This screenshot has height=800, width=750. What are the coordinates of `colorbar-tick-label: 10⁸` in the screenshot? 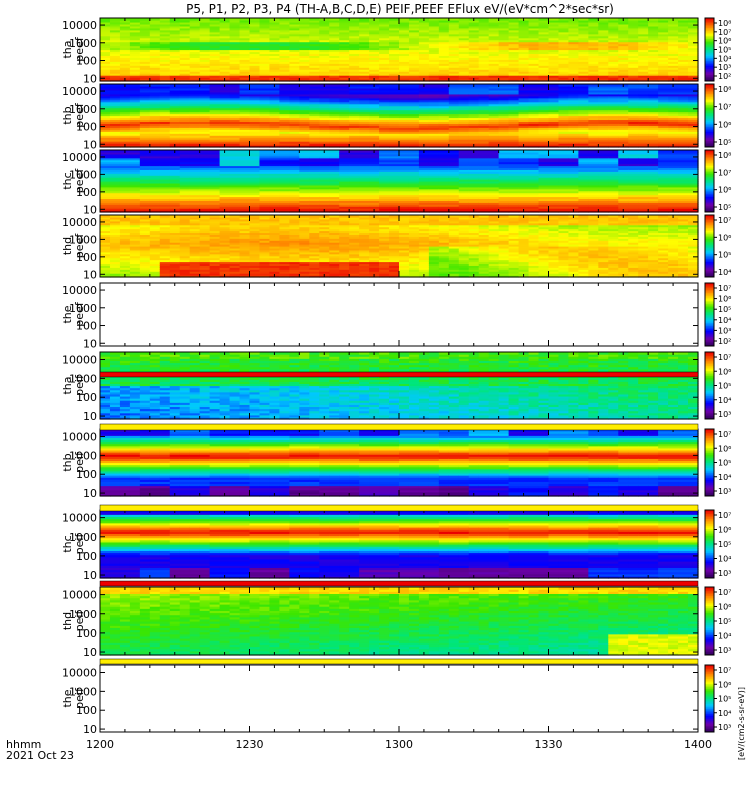 It's located at (724, 89).